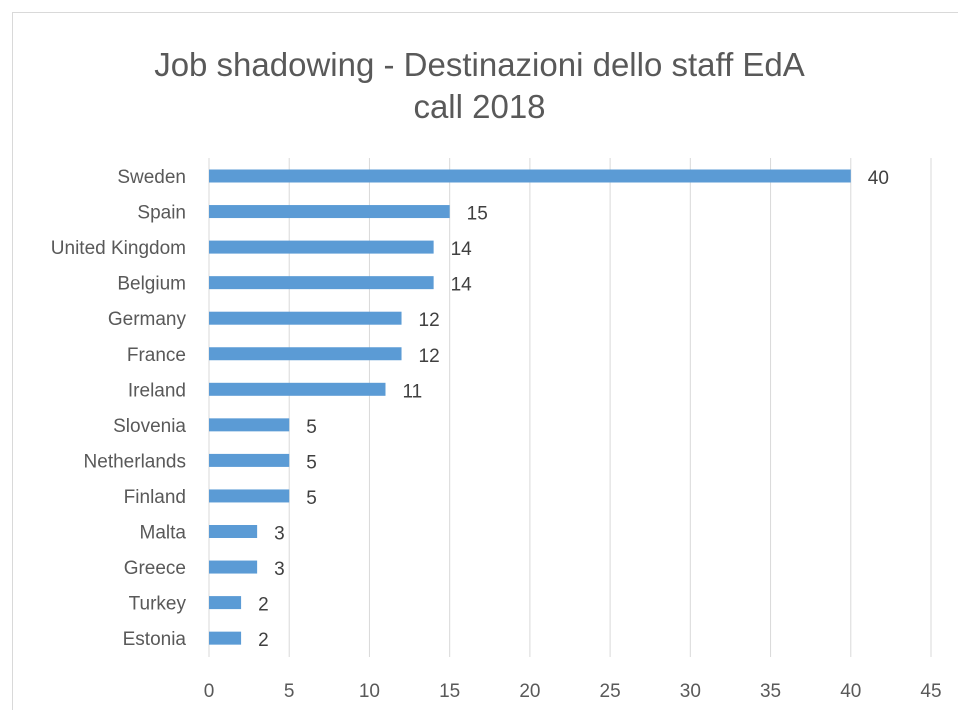 The image size is (959, 711). Describe the element at coordinates (449, 691) in the screenshot. I see `x-tick-label-15: 15` at that location.